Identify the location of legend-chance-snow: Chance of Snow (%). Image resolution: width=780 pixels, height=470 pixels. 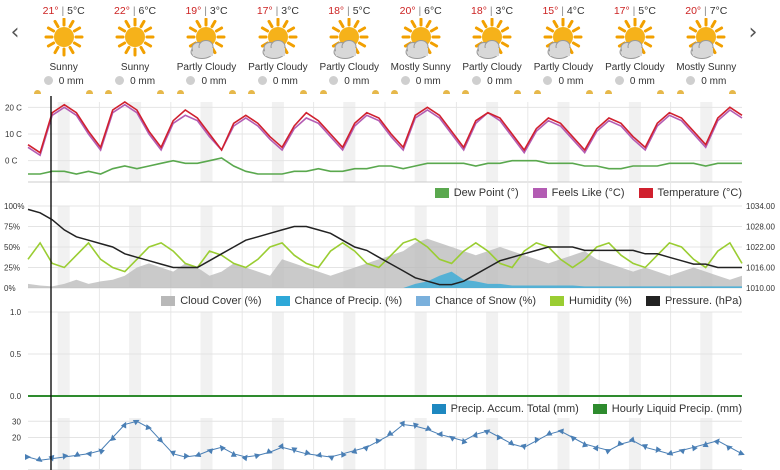
(476, 301).